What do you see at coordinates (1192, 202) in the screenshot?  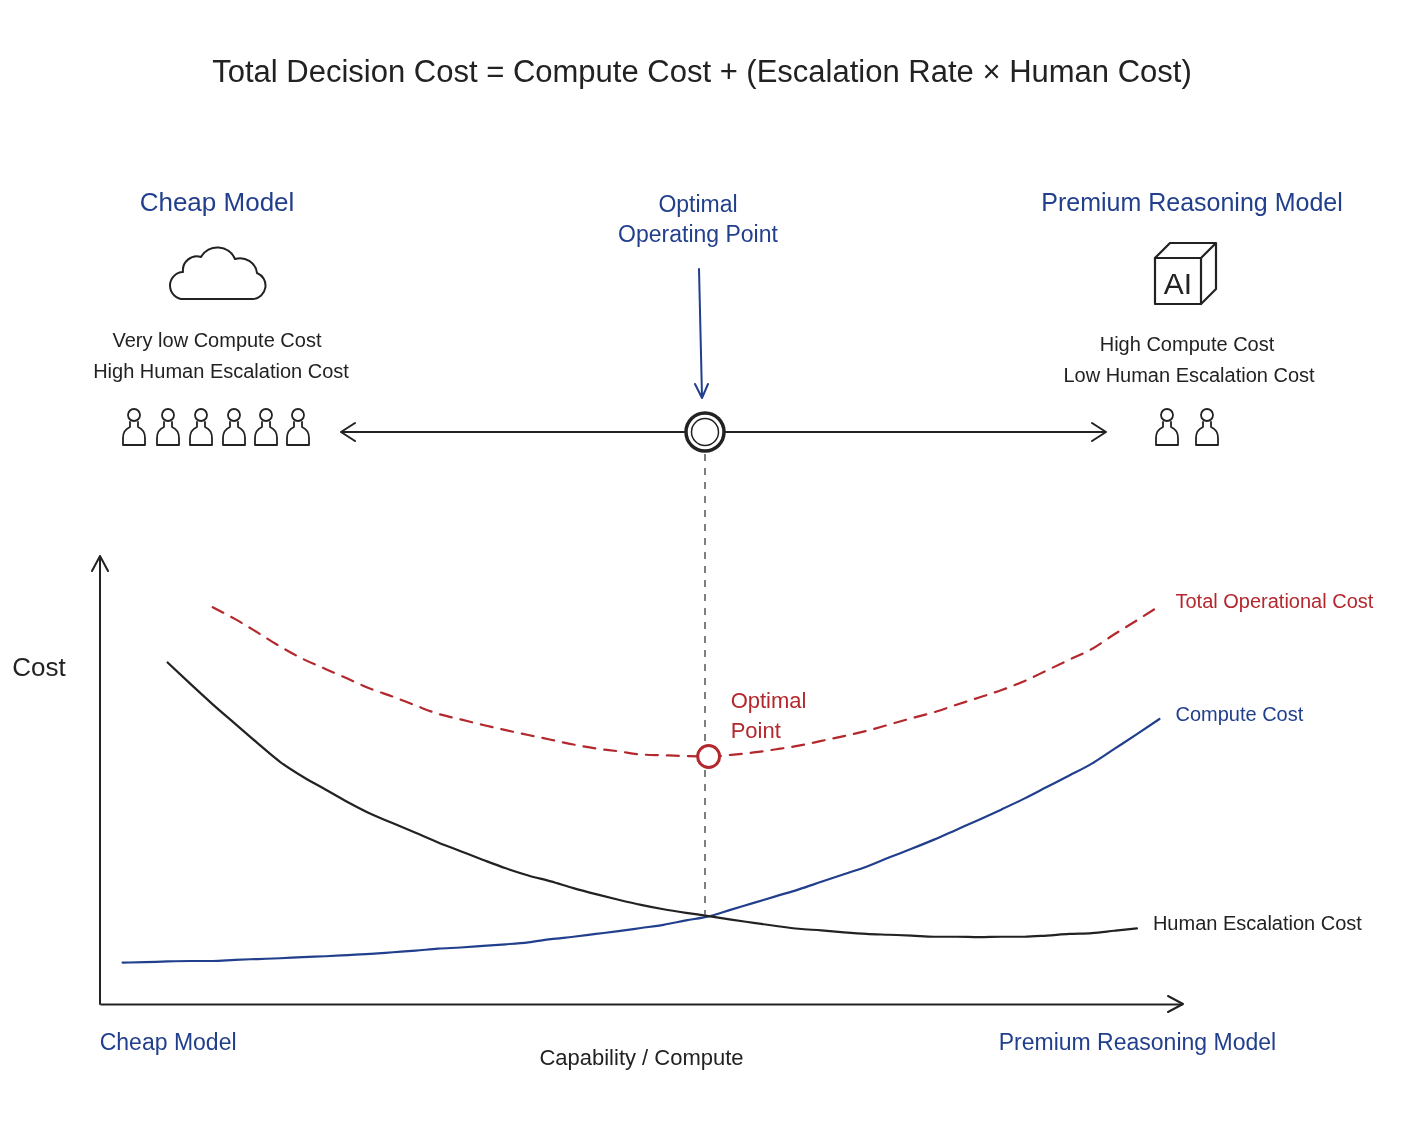 I see `text: Premium Reasoning Model` at bounding box center [1192, 202].